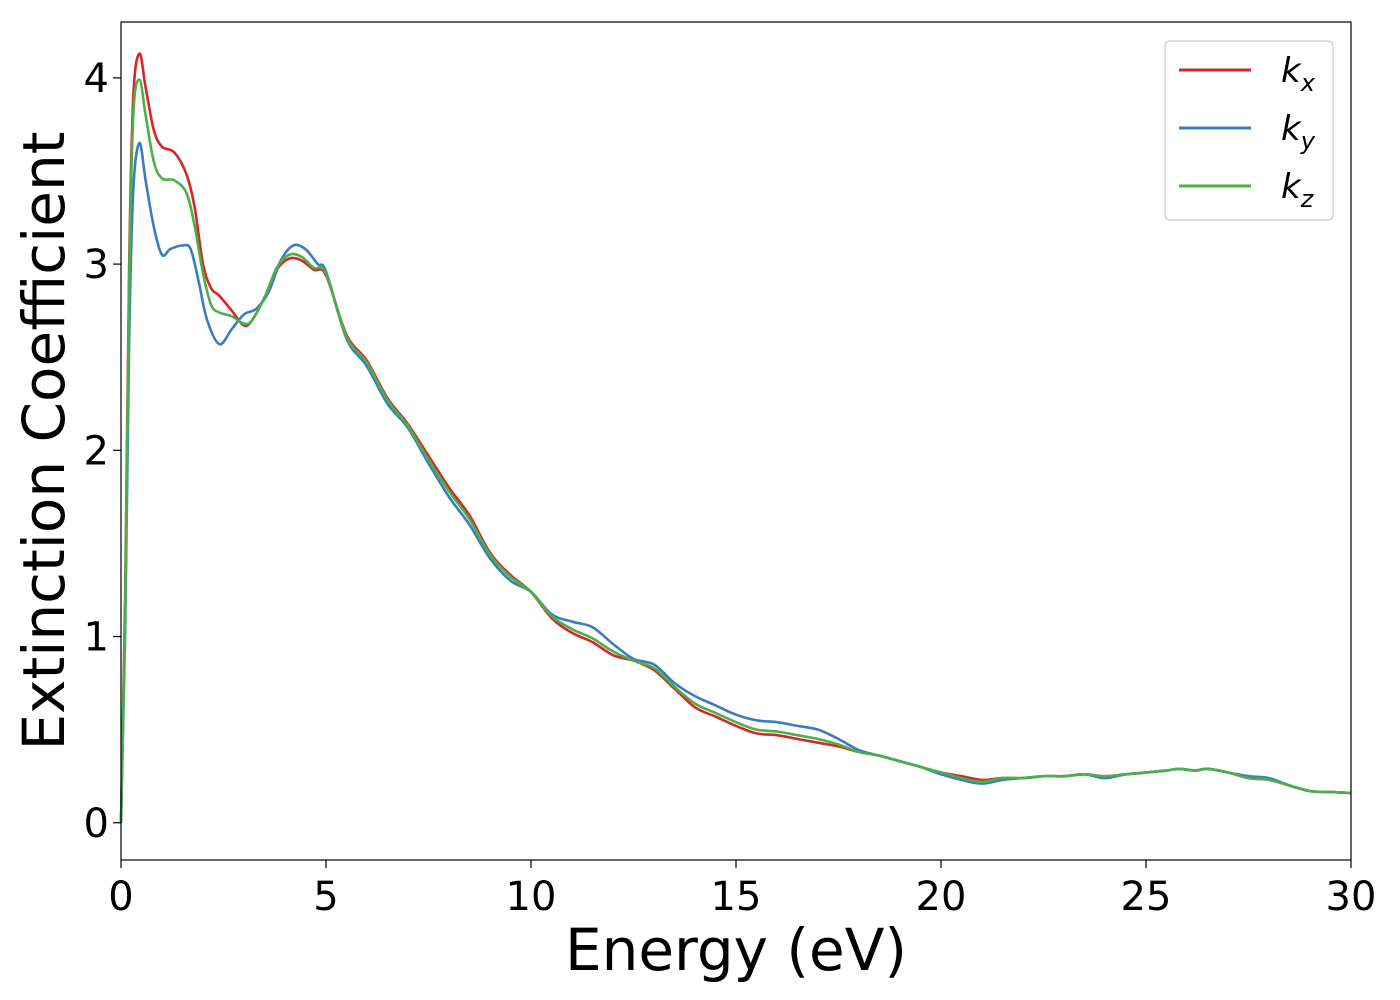 The image size is (1400, 1000). Describe the element at coordinates (96, 451) in the screenshot. I see `y-tick-label: 2` at that location.